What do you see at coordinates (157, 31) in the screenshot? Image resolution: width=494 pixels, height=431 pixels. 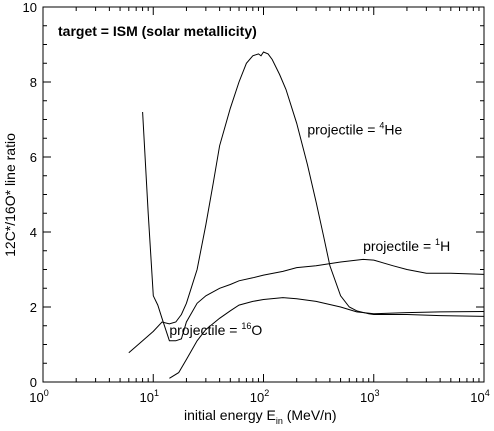 I see `chart-annotation-title: target = ISM (solar metallicity)` at bounding box center [157, 31].